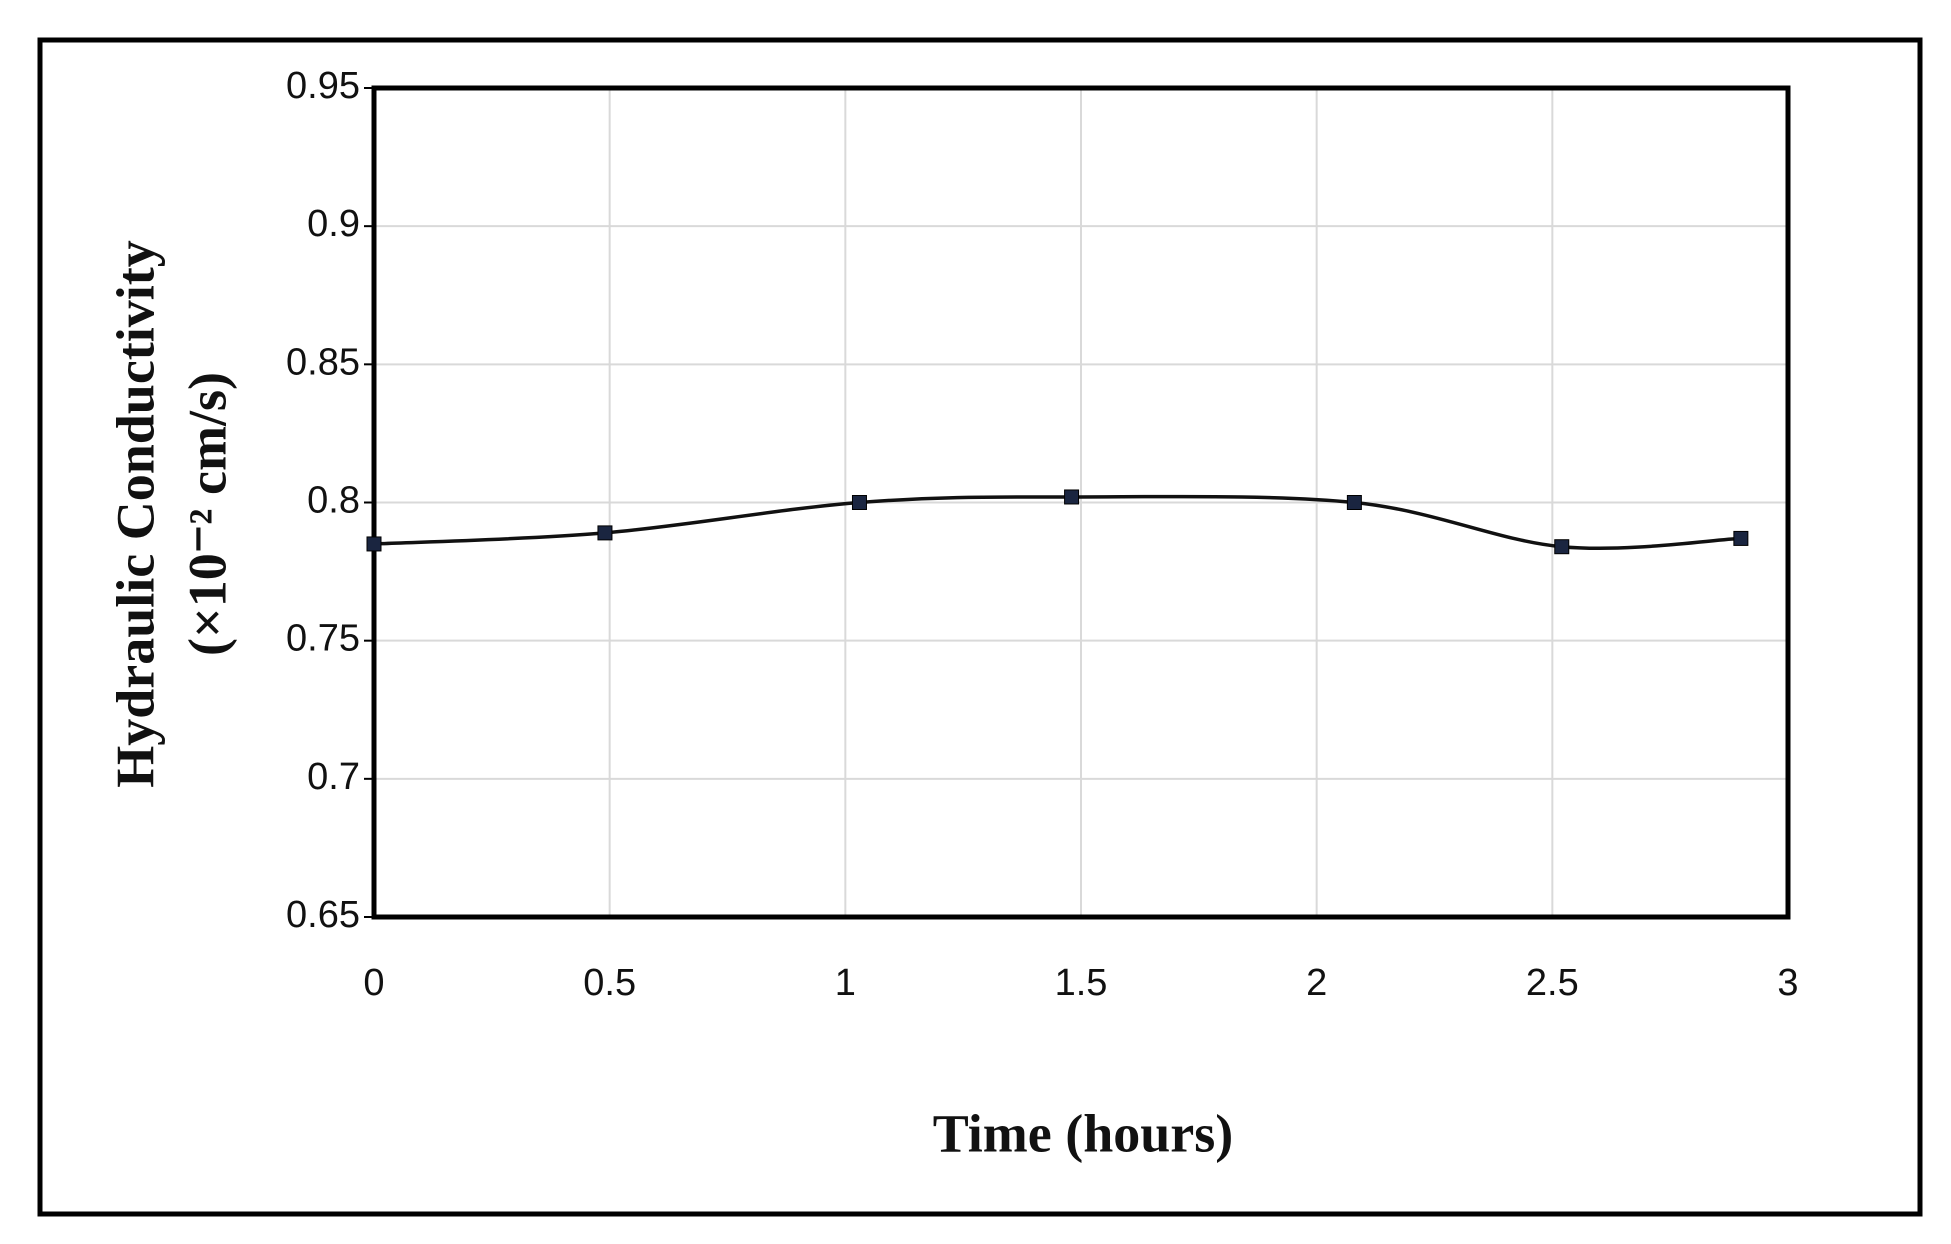 This screenshot has width=1951, height=1244. I want to click on x-tick-label: 0.5, so click(609, 983).